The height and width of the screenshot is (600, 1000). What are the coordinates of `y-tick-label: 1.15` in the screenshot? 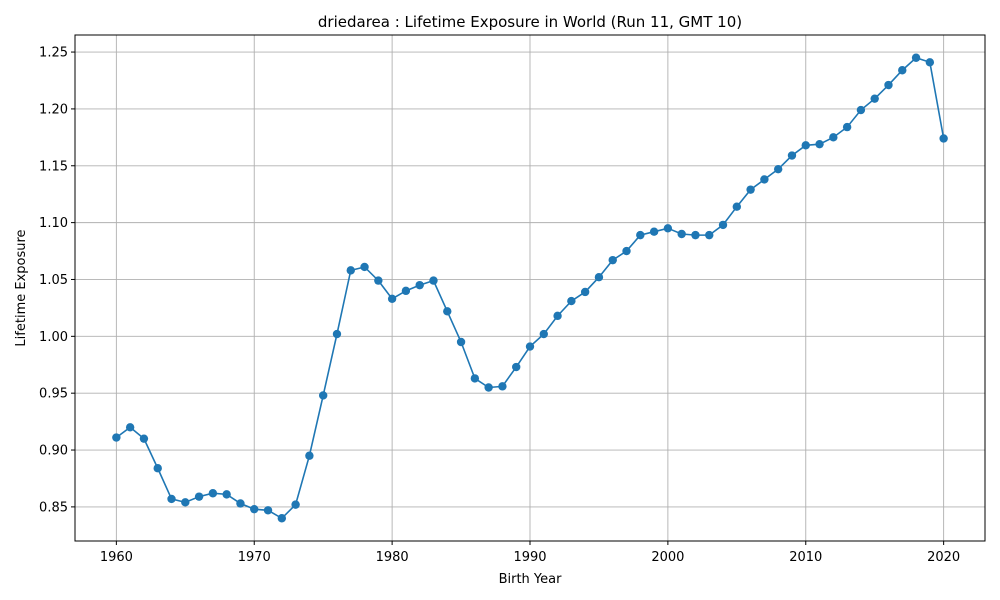 It's located at (53, 166).